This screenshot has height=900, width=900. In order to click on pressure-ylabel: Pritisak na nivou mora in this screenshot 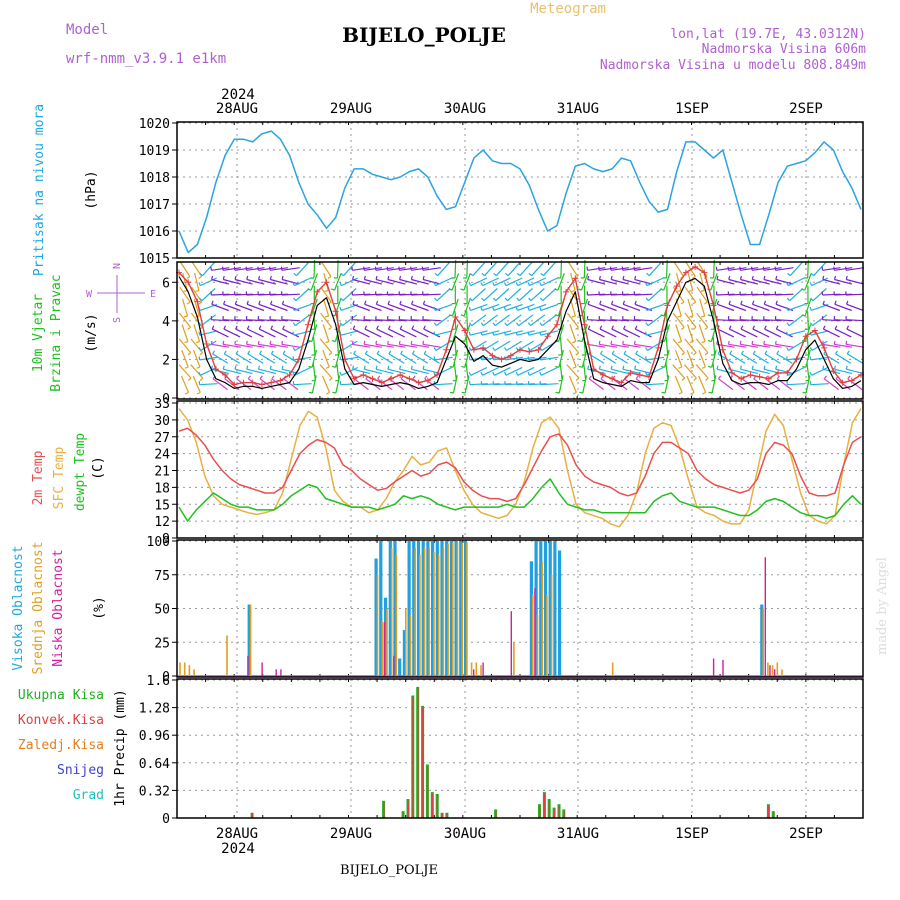, I will do `click(39, 190)`.